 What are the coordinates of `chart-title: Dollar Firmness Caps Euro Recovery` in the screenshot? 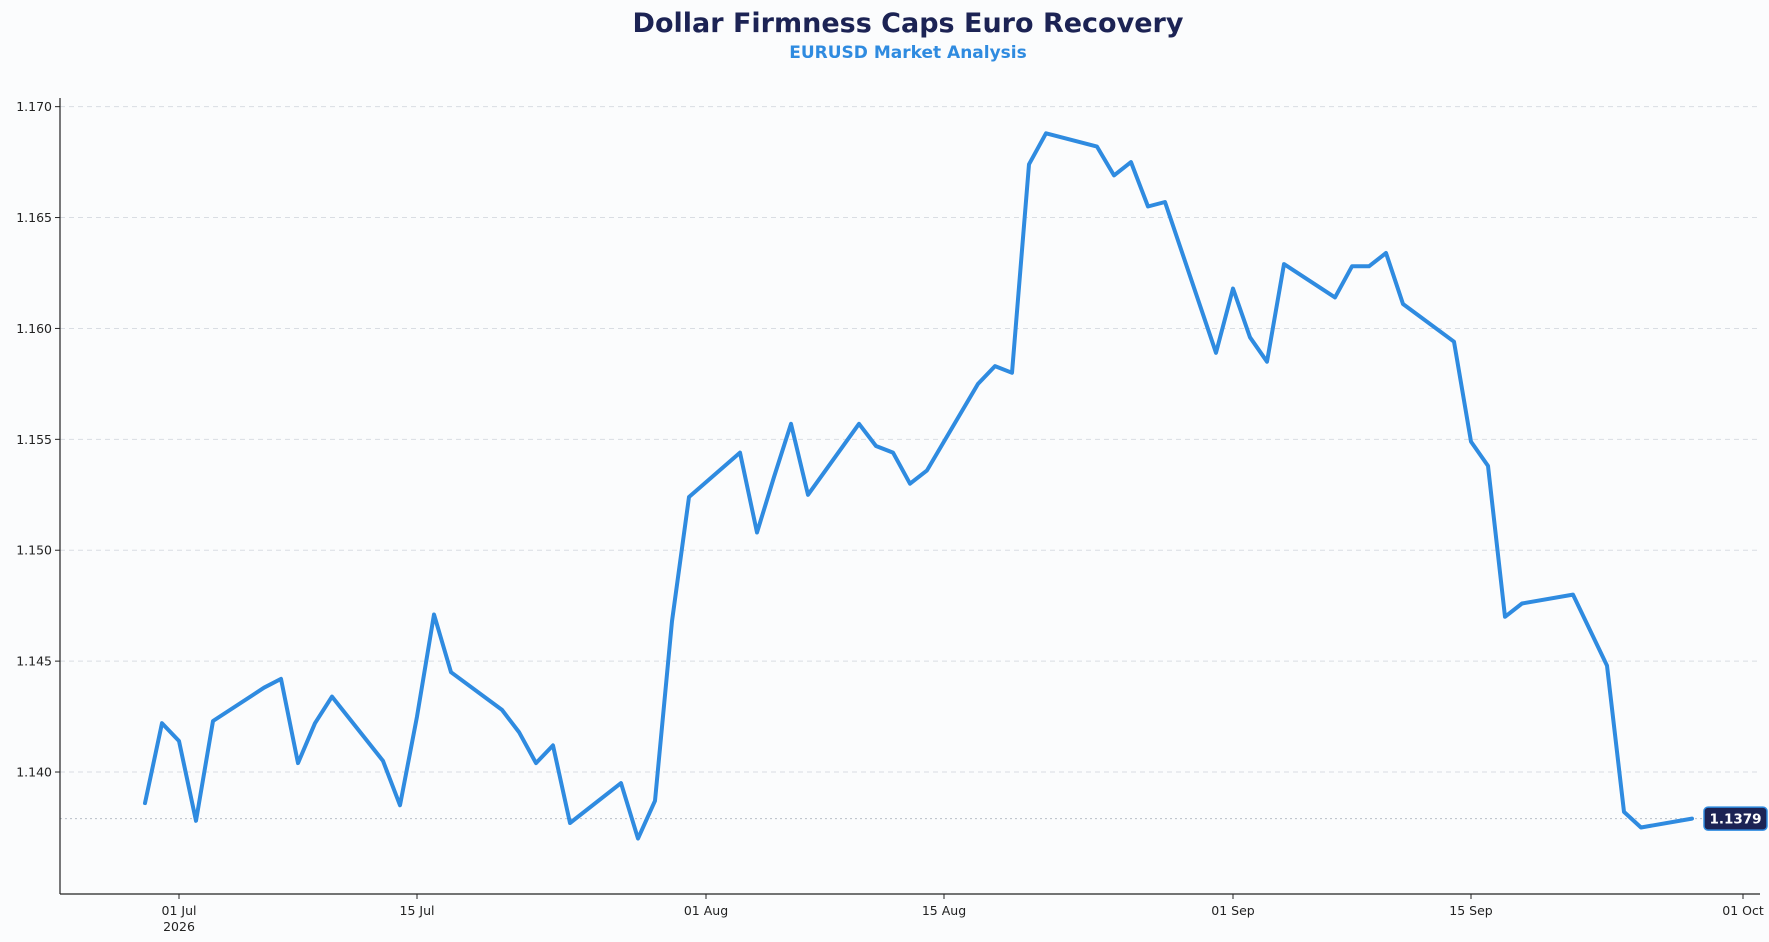 It's located at (908, 23).